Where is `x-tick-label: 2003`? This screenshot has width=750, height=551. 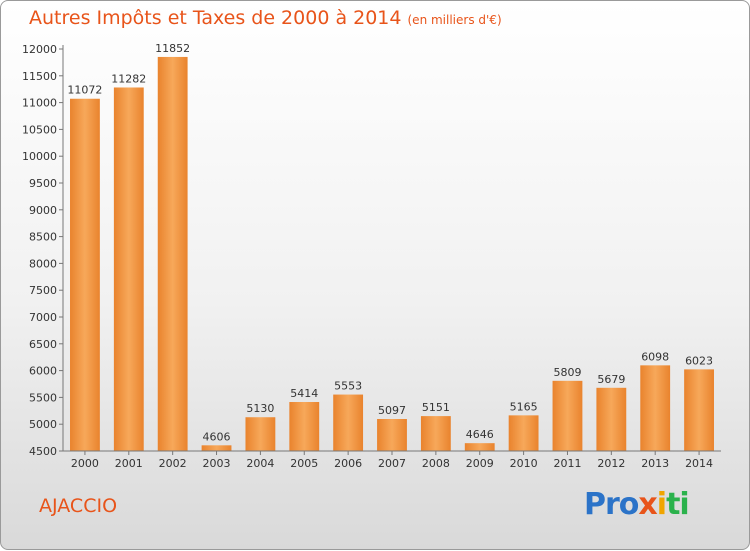
x-tick-label: 2003 is located at coordinates (217, 463).